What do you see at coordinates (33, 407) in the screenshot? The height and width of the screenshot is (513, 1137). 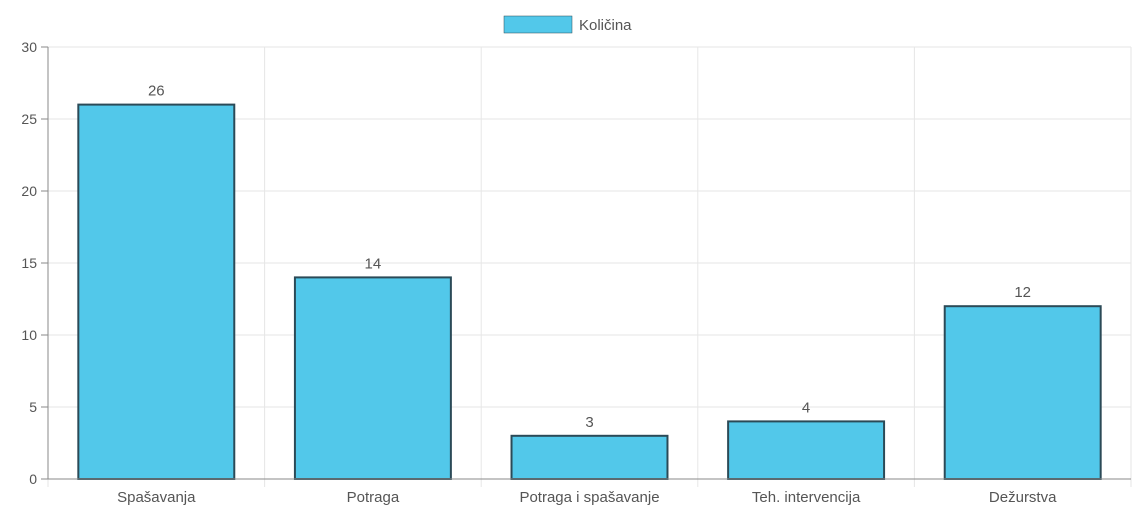 I see `y-tick-label: 5` at bounding box center [33, 407].